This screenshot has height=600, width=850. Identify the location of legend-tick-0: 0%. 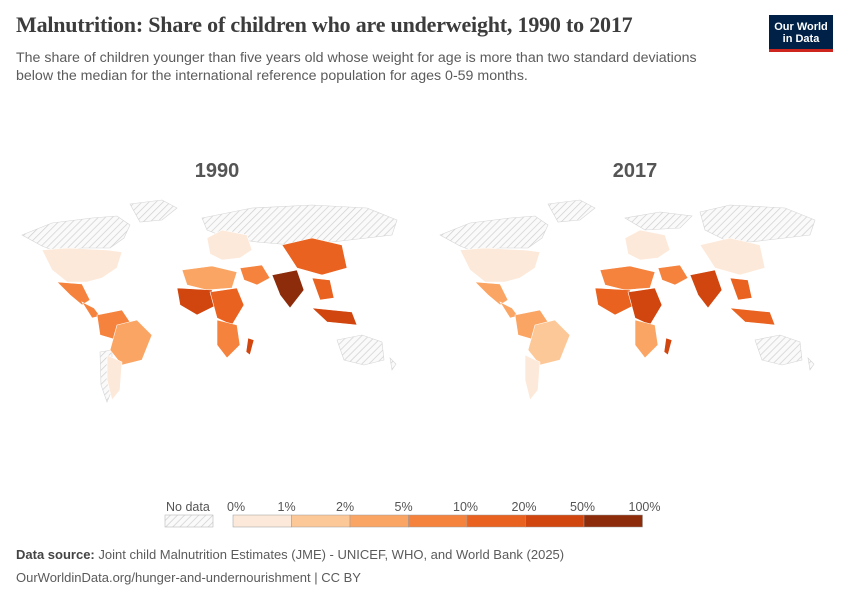
(236, 507).